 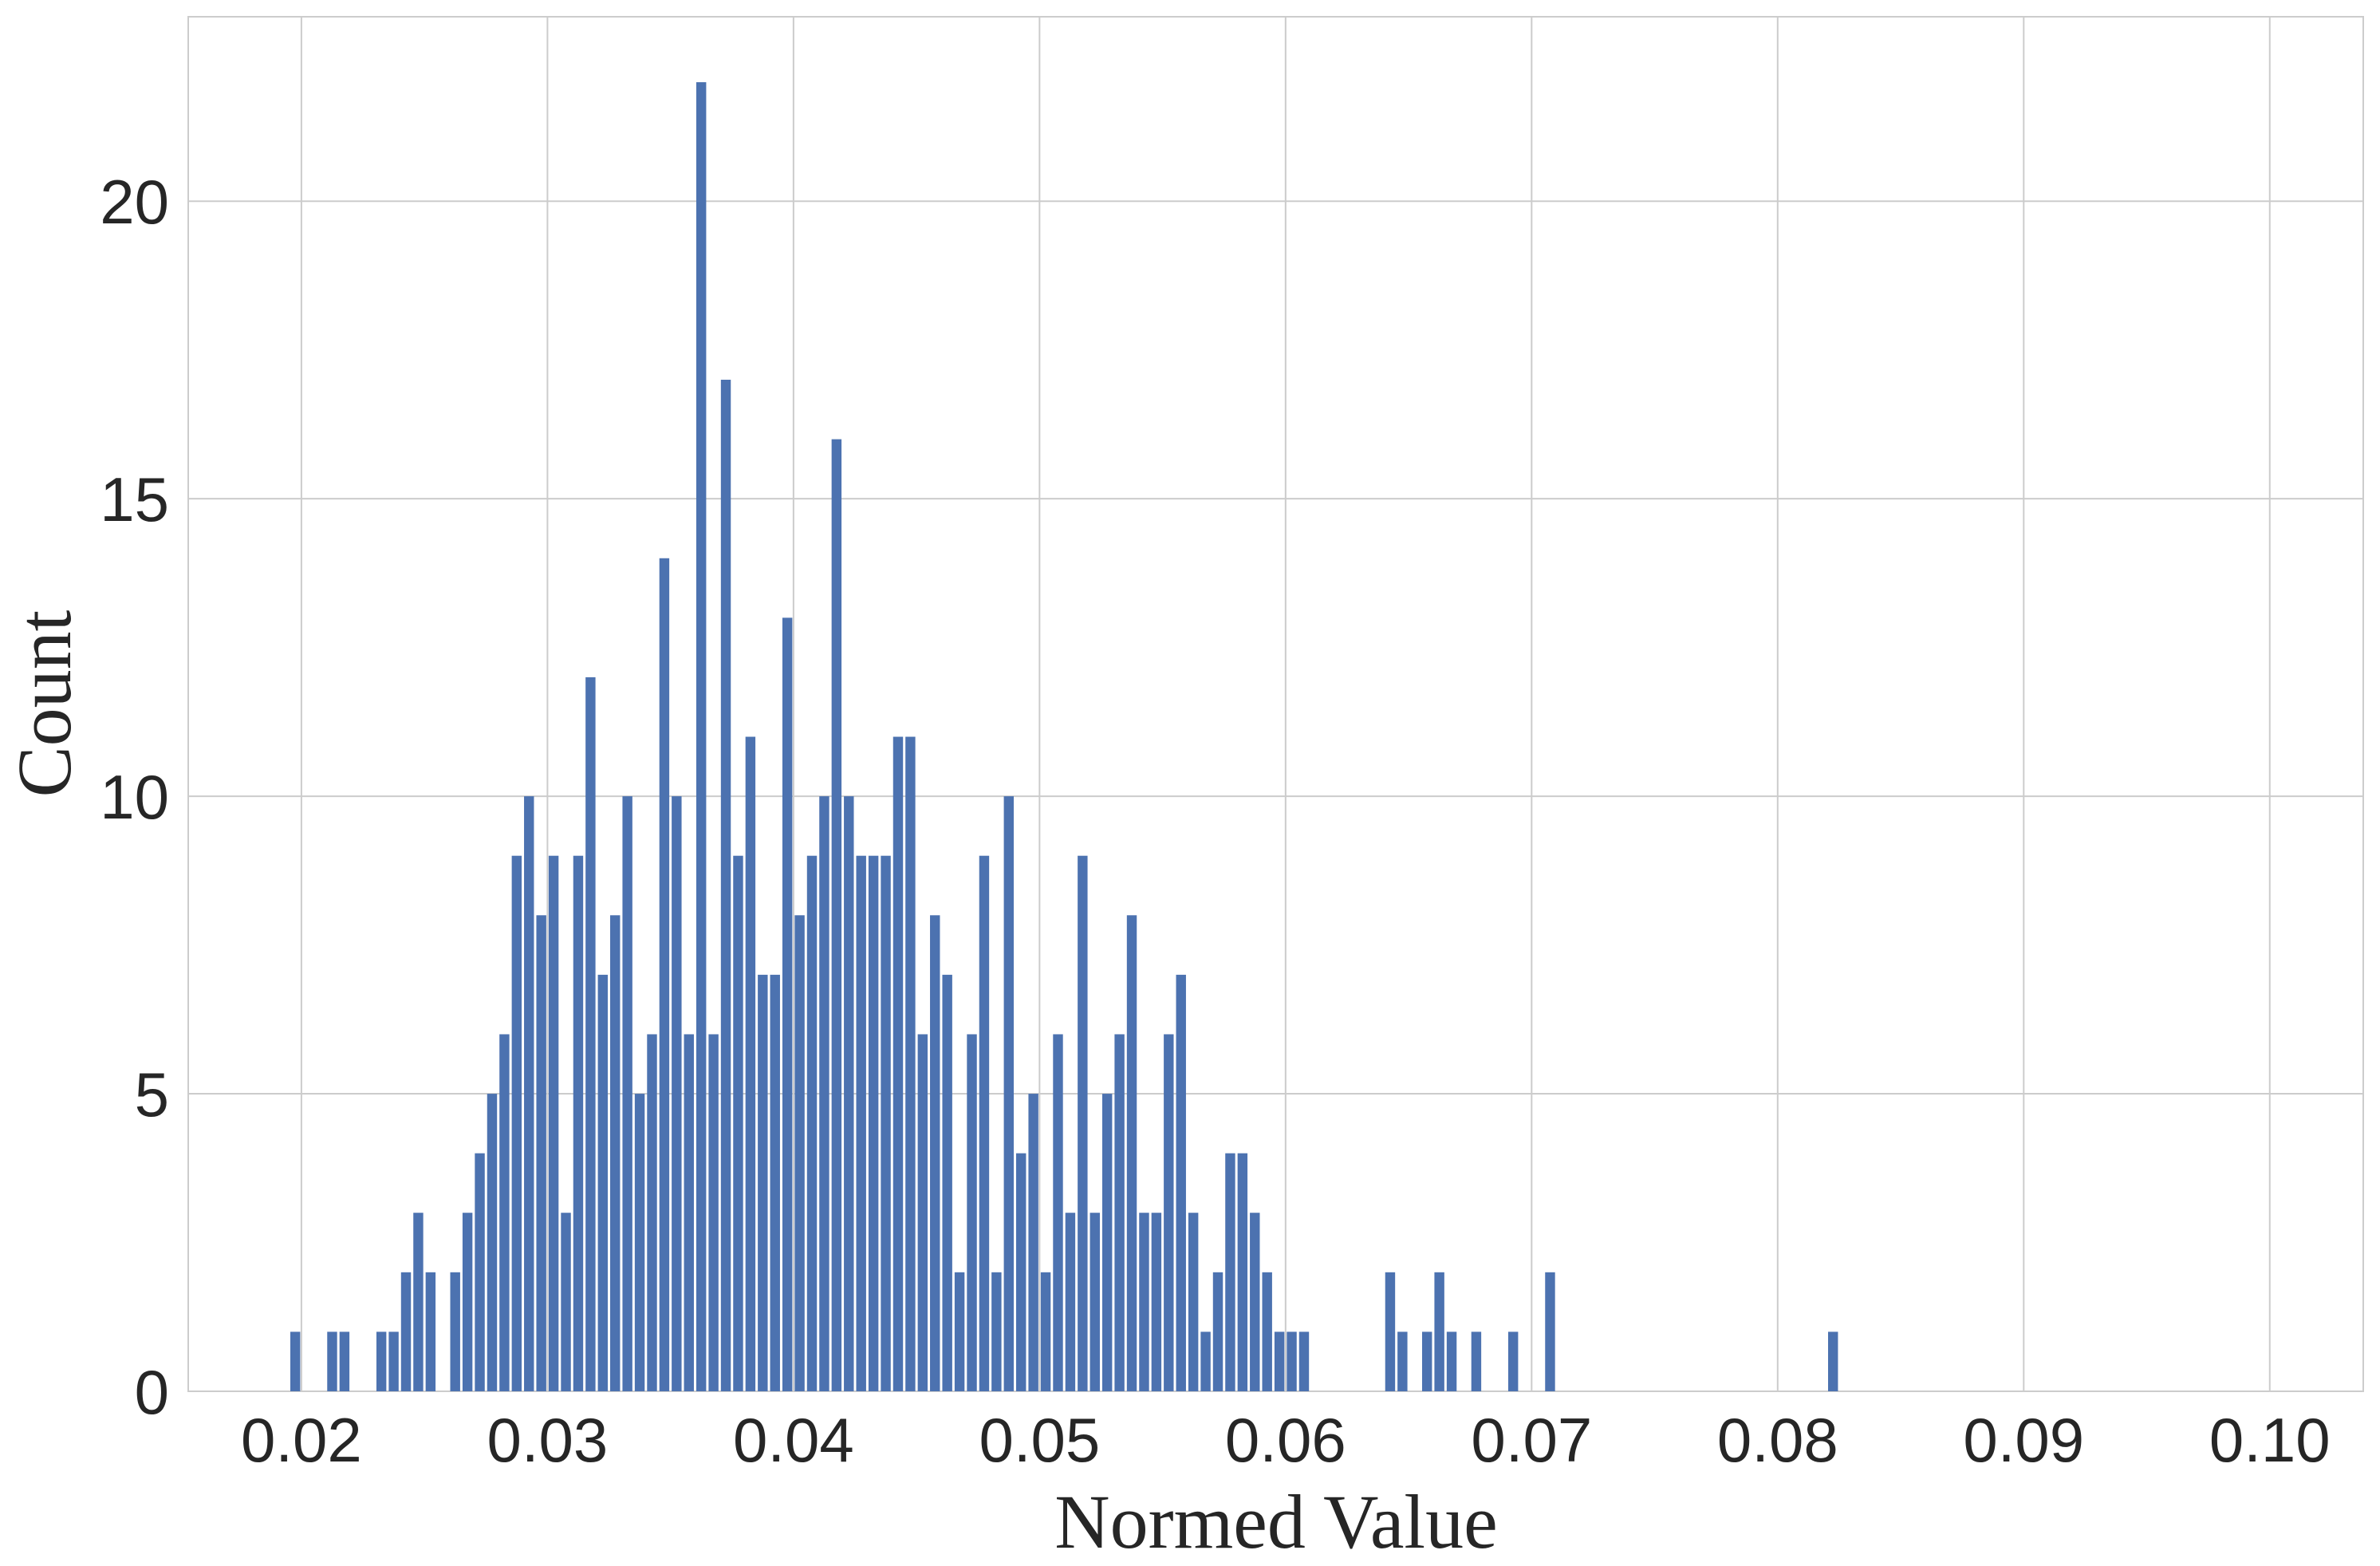 I want to click on y-tick-label: 20, so click(x=134, y=202).